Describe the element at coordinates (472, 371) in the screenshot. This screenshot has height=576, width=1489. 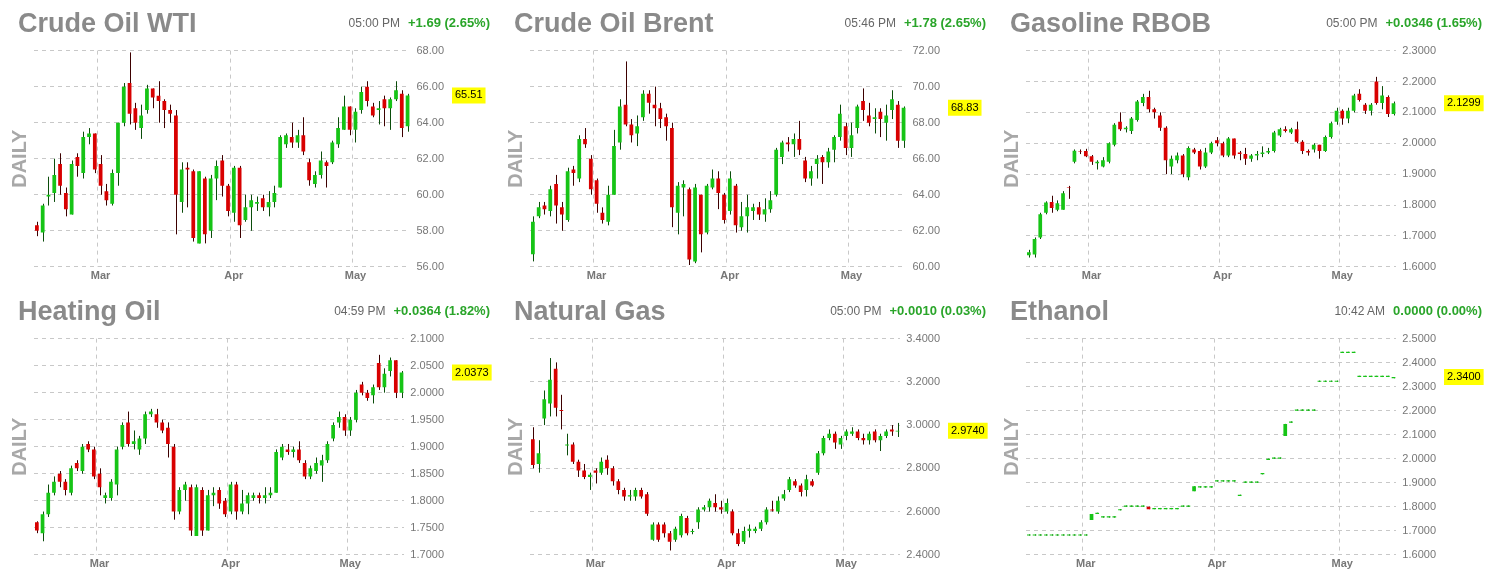
I see `text: 2.0373` at that location.